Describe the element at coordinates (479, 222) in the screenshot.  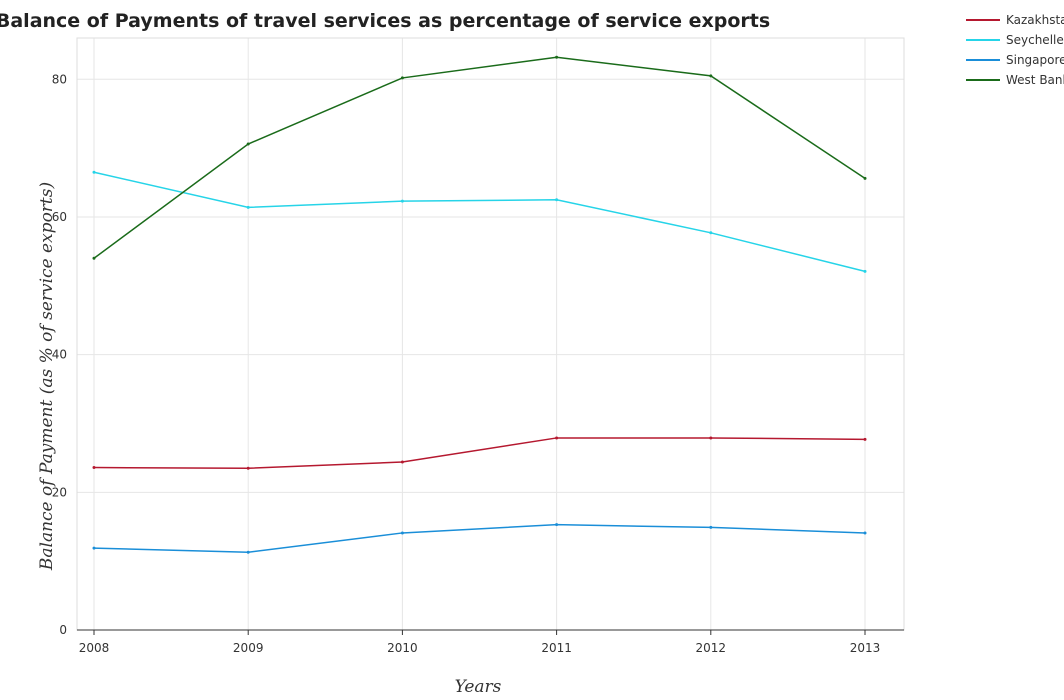
I see `series-line-seychelles` at that location.